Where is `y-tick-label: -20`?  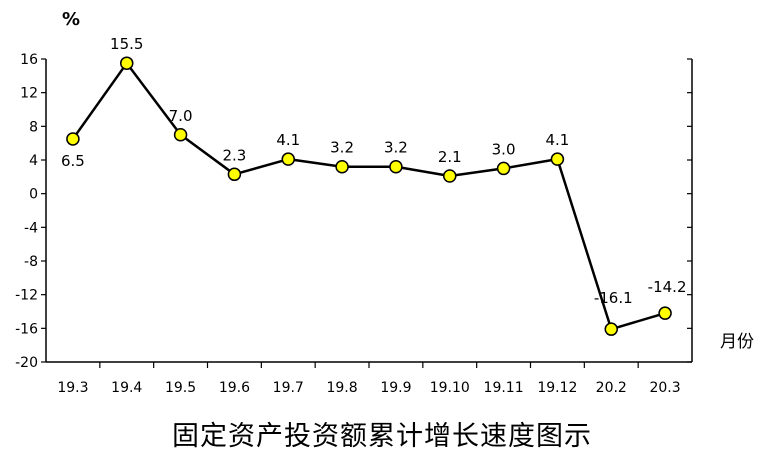
y-tick-label: -20 is located at coordinates (26, 363).